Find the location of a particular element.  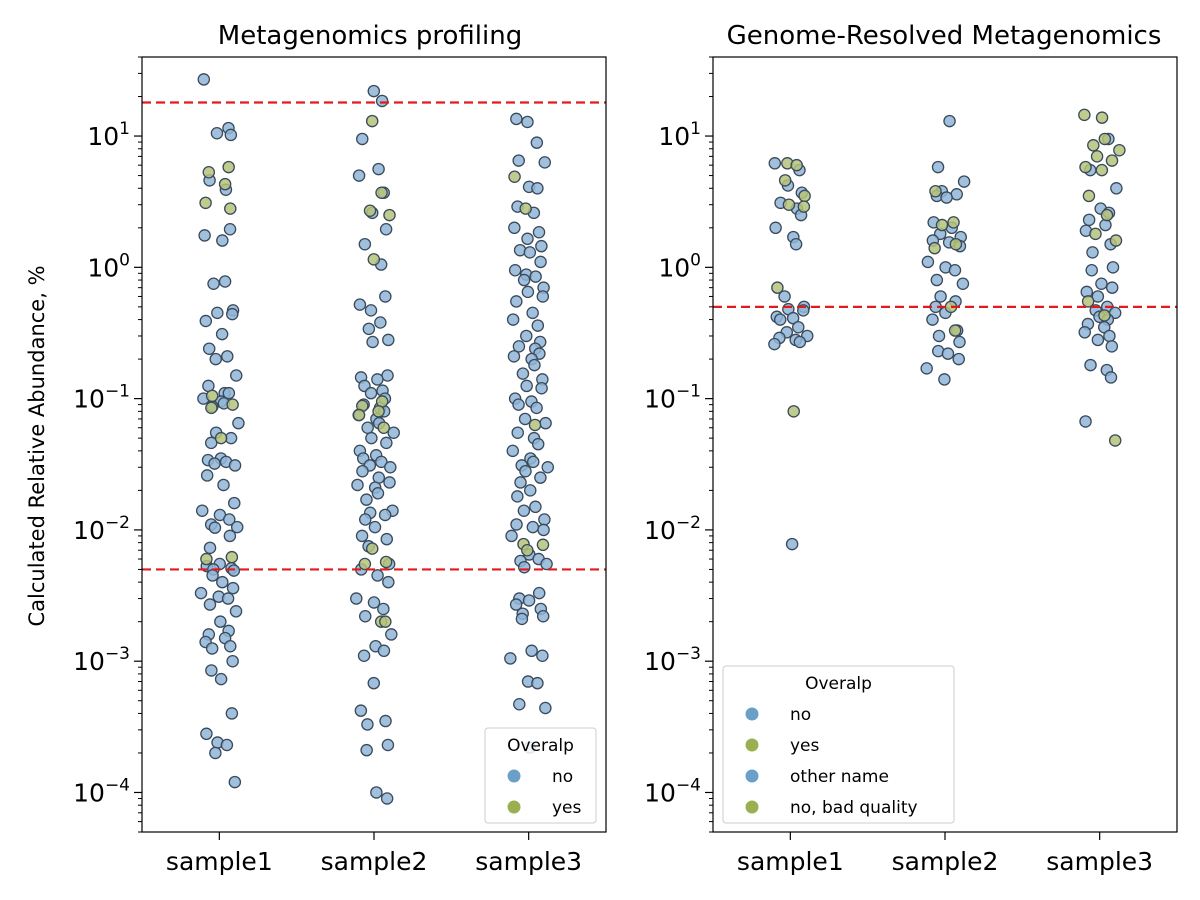

legend-title: Overalp is located at coordinates (838, 684).